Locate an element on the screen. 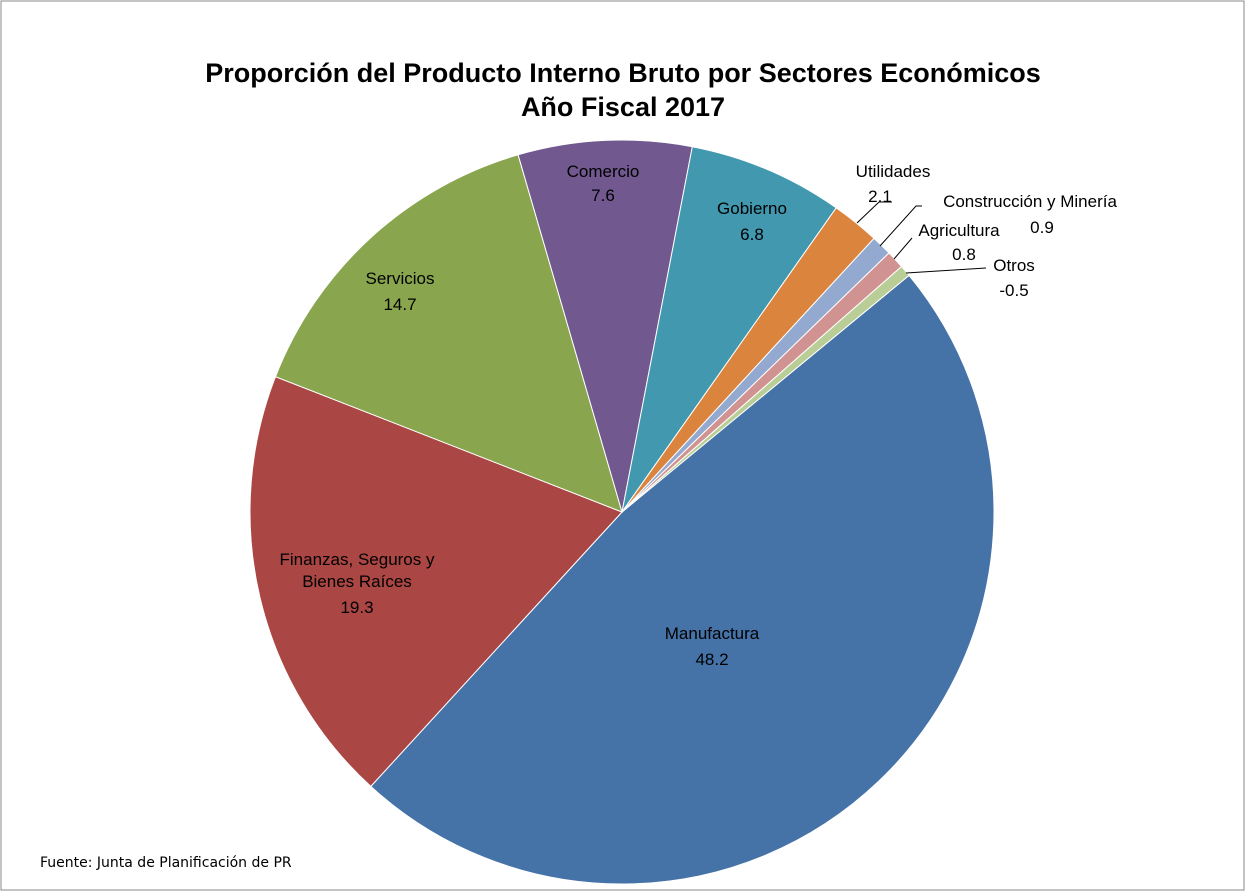 This screenshot has width=1246, height=892. slice-label: Agricultura is located at coordinates (959, 230).